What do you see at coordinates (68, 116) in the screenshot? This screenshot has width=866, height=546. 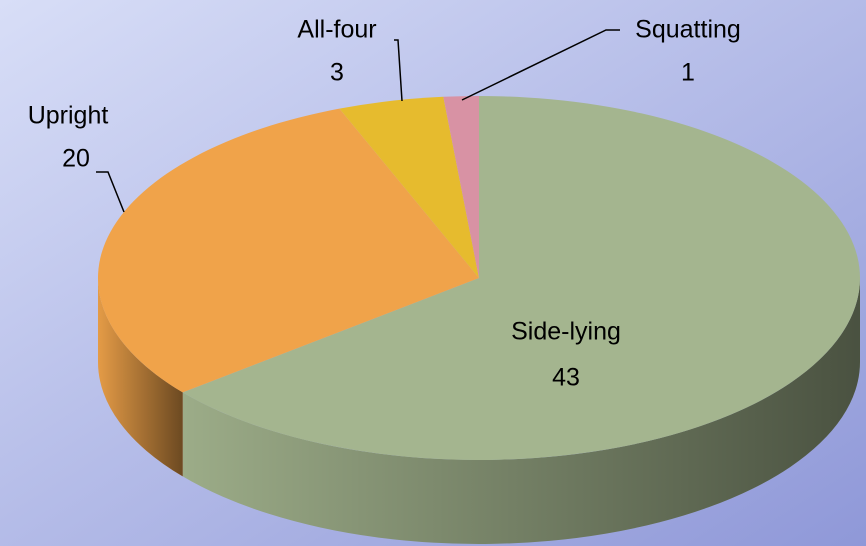 I see `slice-label: Upright` at bounding box center [68, 116].